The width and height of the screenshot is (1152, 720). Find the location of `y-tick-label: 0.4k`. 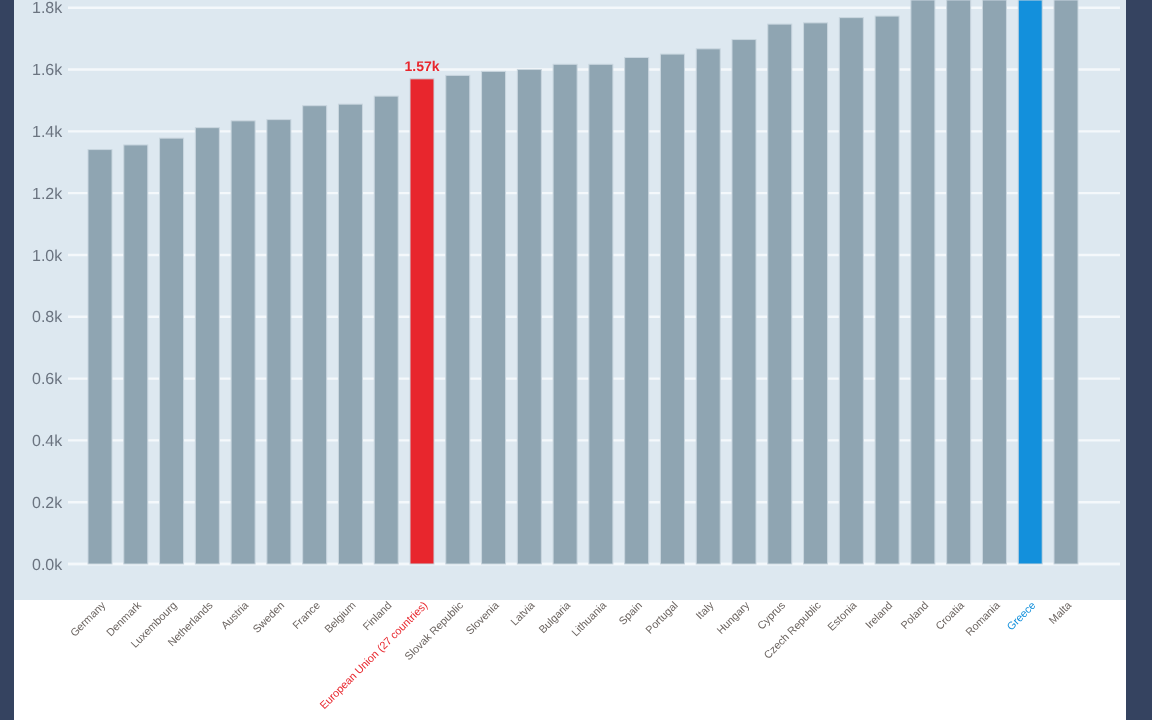

y-tick-label: 0.4k is located at coordinates (48, 440).